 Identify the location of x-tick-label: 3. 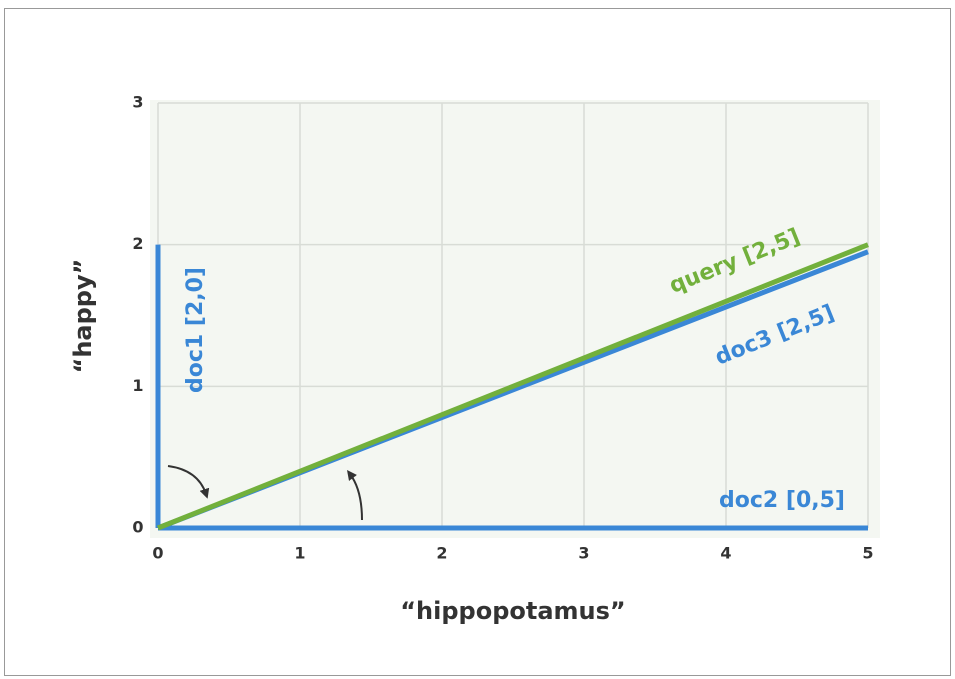
(583, 553).